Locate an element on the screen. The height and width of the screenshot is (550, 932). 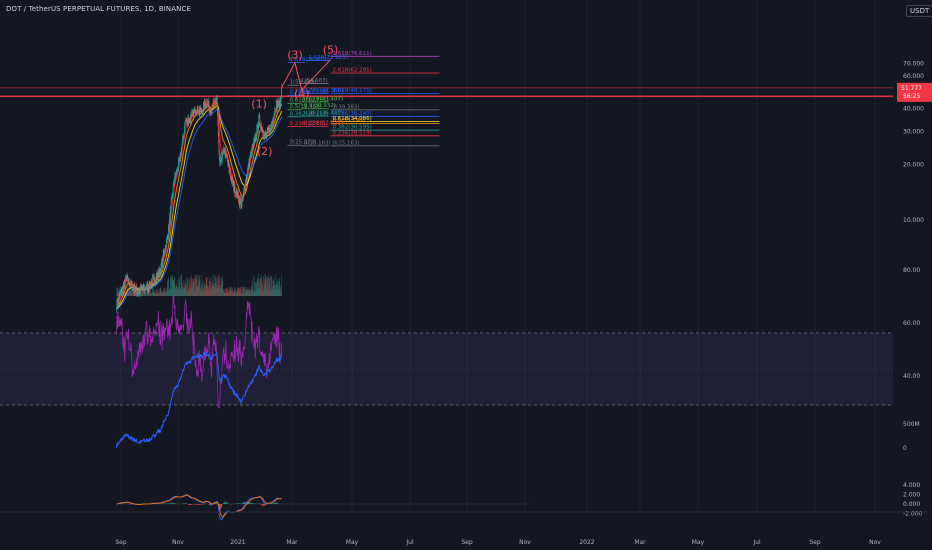
currency-badge: USDT is located at coordinates (919, 11).